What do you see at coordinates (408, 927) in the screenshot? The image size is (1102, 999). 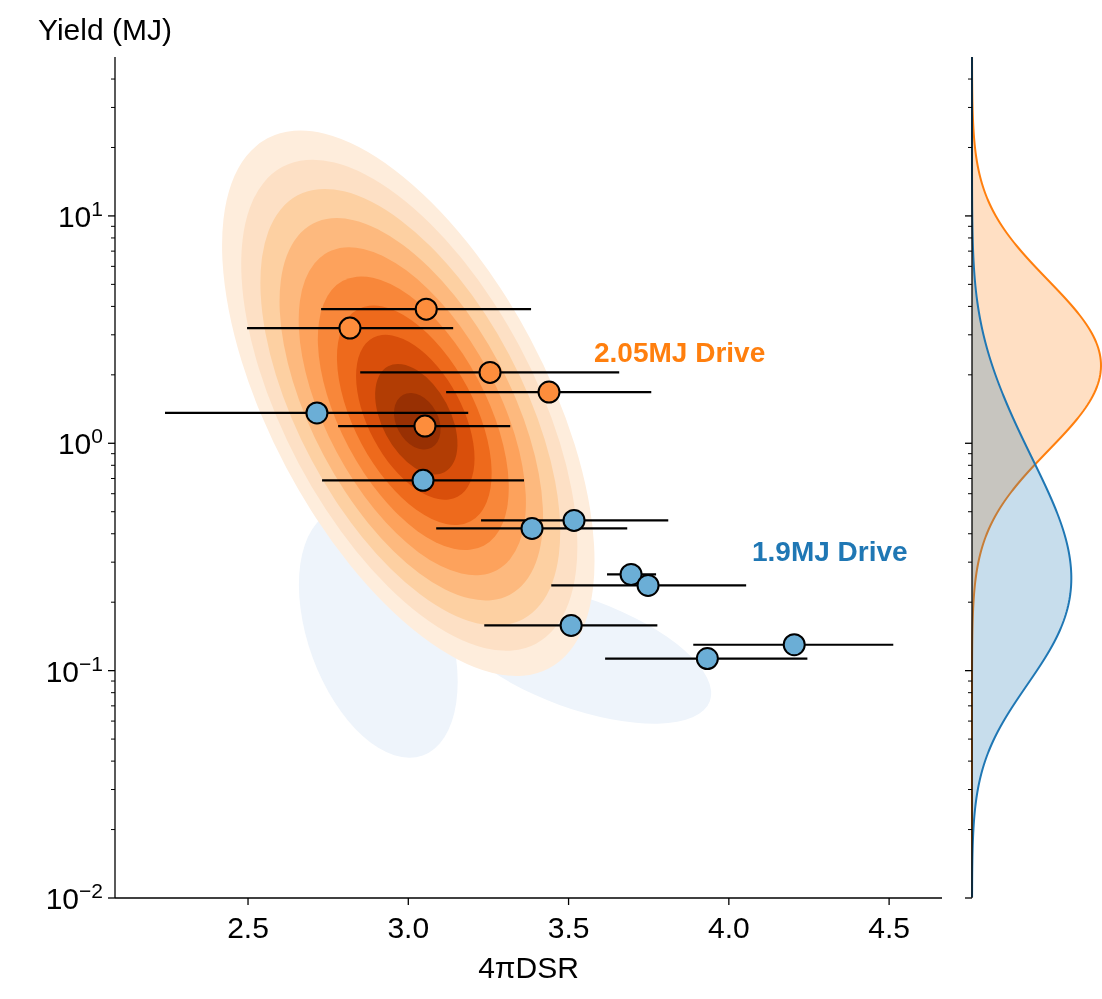 I see `x-tick-label: 3.0` at bounding box center [408, 927].